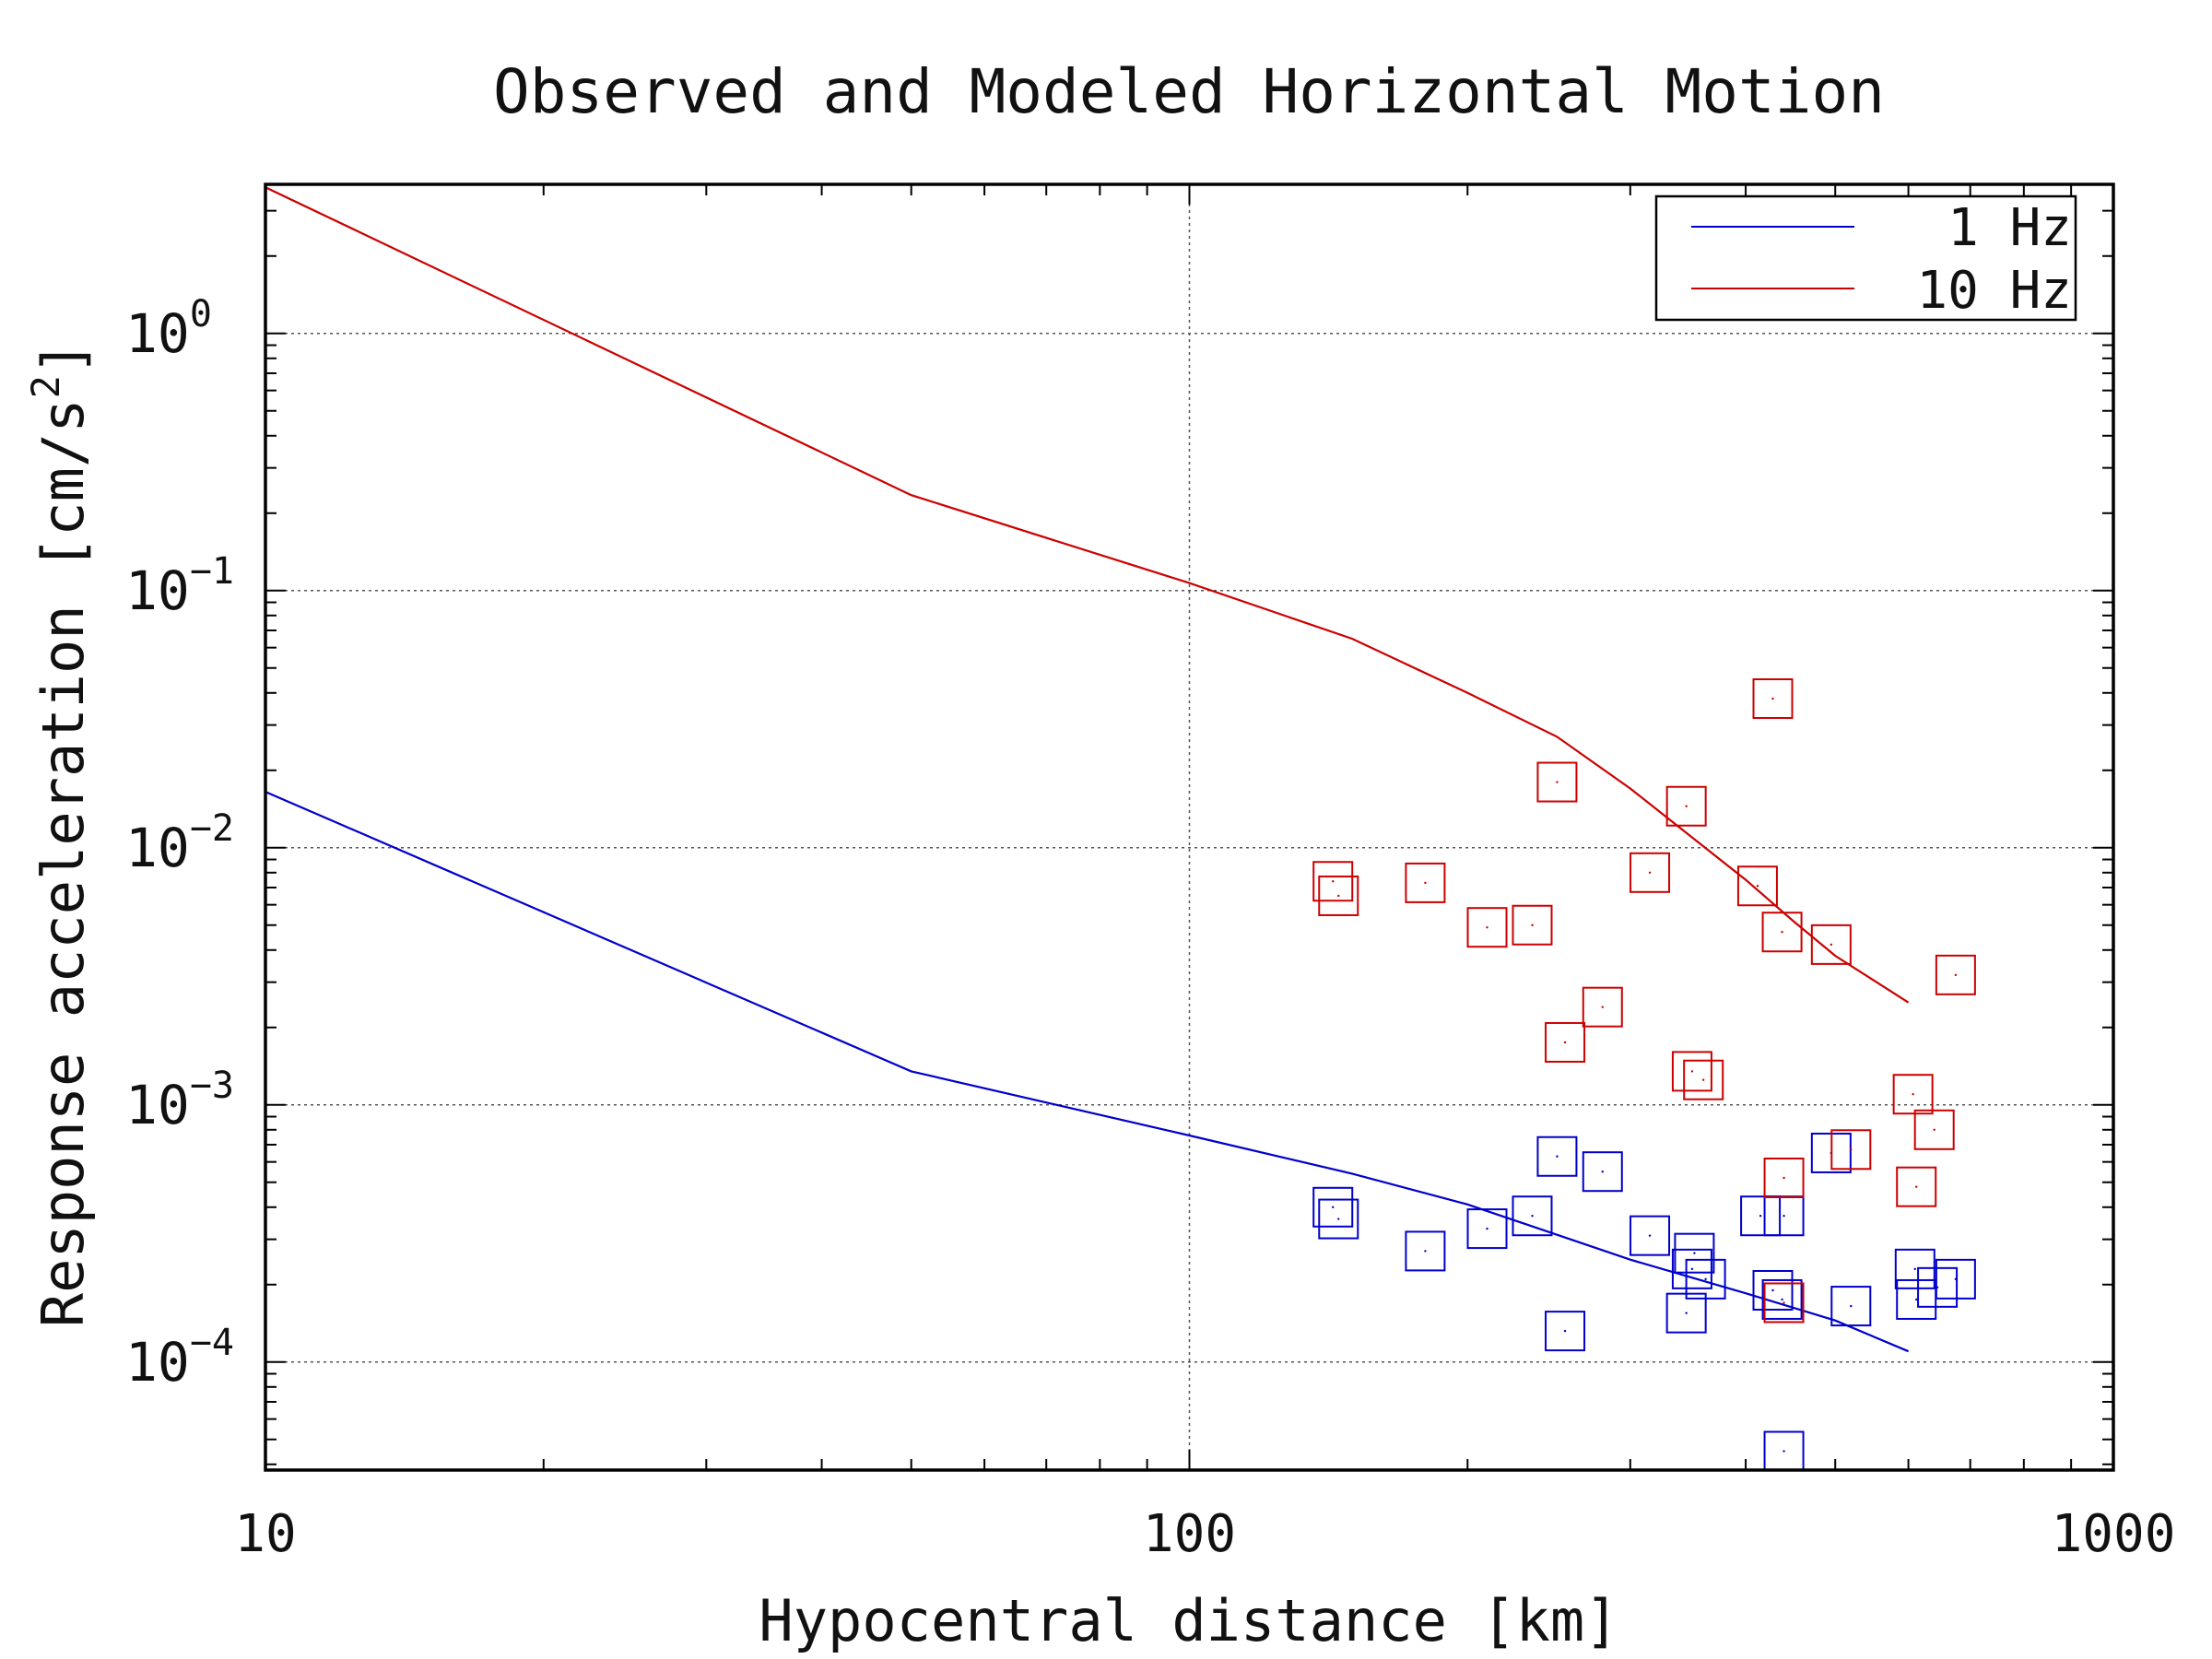 Image resolution: width=2212 pixels, height=1659 pixels. What do you see at coordinates (212, 828) in the screenshot?
I see `y-tick-label-exponent: −2` at bounding box center [212, 828].